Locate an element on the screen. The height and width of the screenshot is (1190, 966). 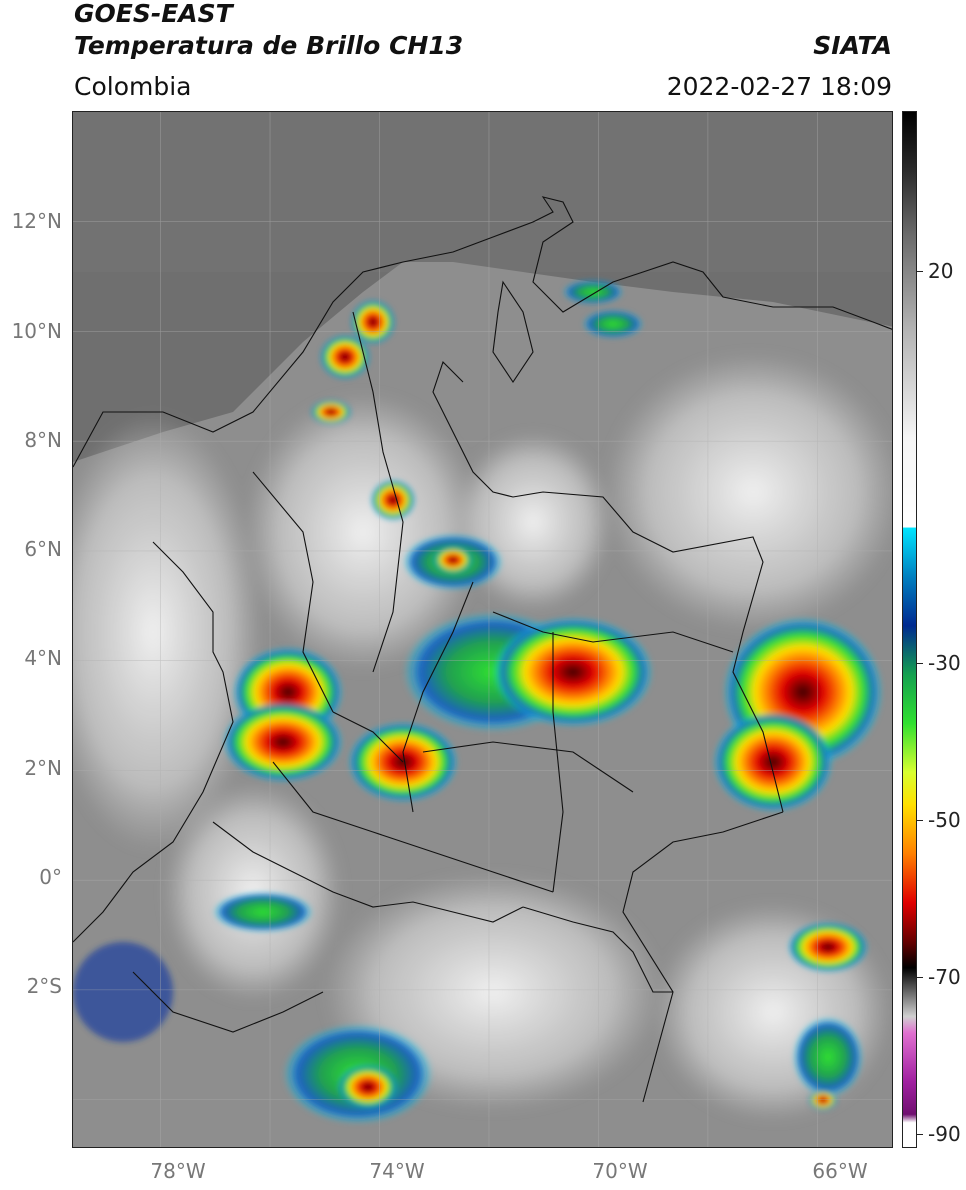
colombia-brazil-border is located at coordinates (703, 957).